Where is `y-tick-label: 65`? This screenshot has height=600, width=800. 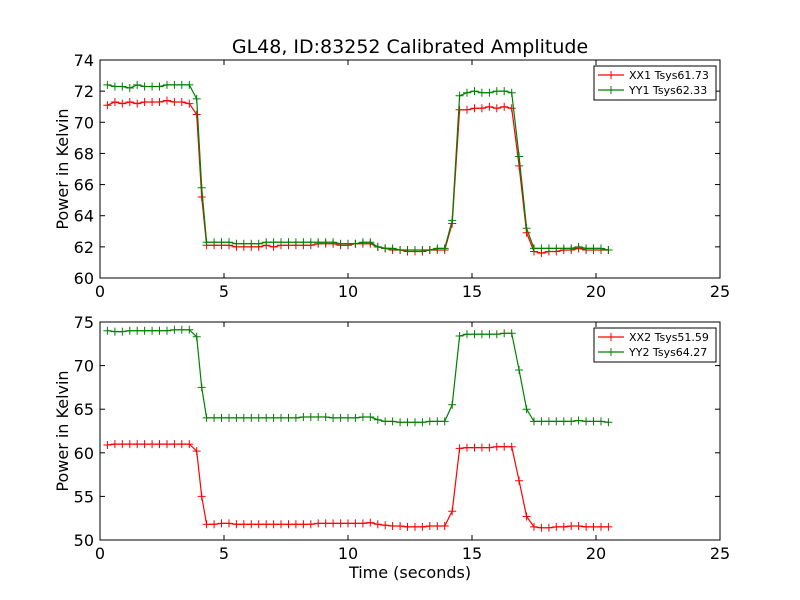 y-tick-label: 65 is located at coordinates (84, 409).